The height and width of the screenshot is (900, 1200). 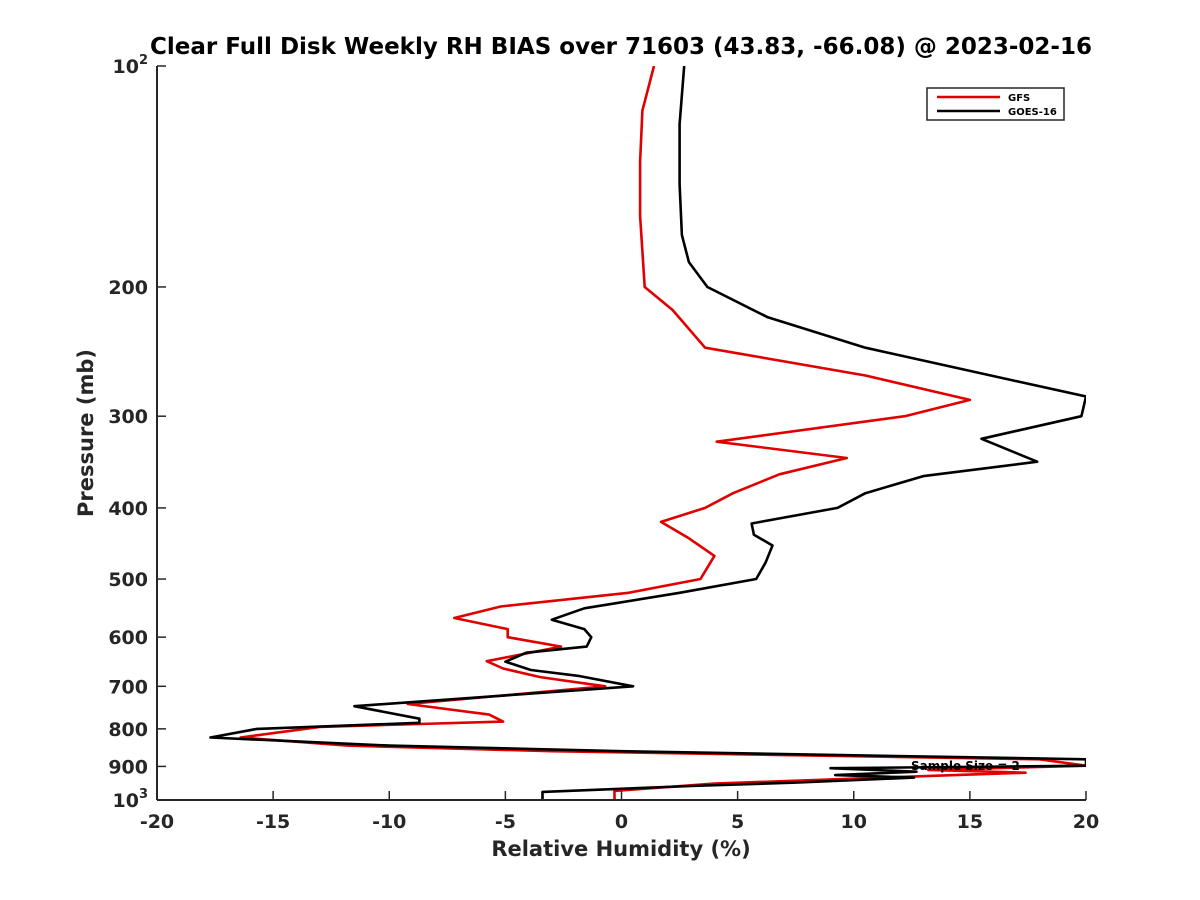 I want to click on x-tick-label: -5, so click(x=505, y=822).